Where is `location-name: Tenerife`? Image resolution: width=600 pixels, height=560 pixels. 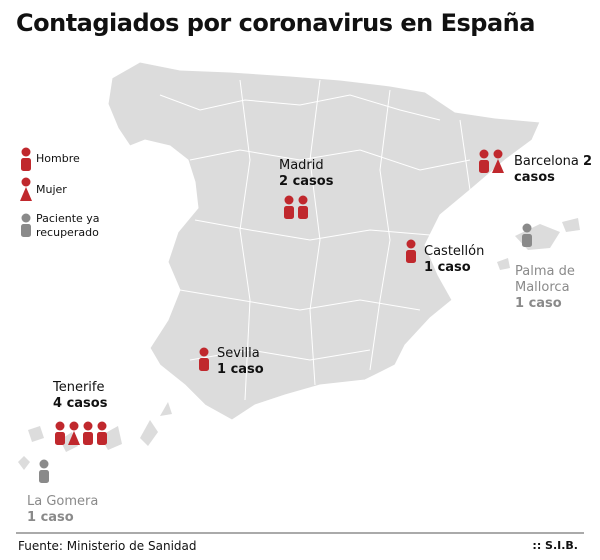
location-name: Tenerife is located at coordinates (79, 387).